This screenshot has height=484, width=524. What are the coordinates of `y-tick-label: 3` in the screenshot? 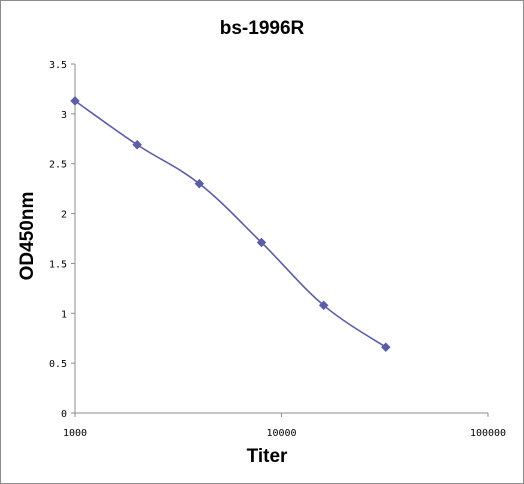 It's located at (64, 115).